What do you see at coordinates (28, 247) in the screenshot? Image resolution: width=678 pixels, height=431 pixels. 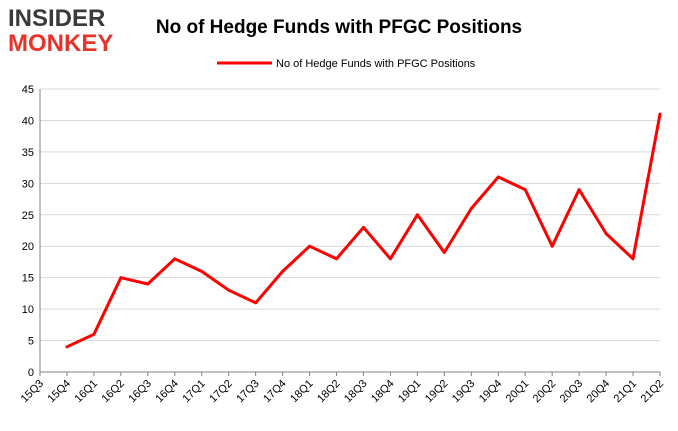 I see `y-tick-label: 20` at bounding box center [28, 247].